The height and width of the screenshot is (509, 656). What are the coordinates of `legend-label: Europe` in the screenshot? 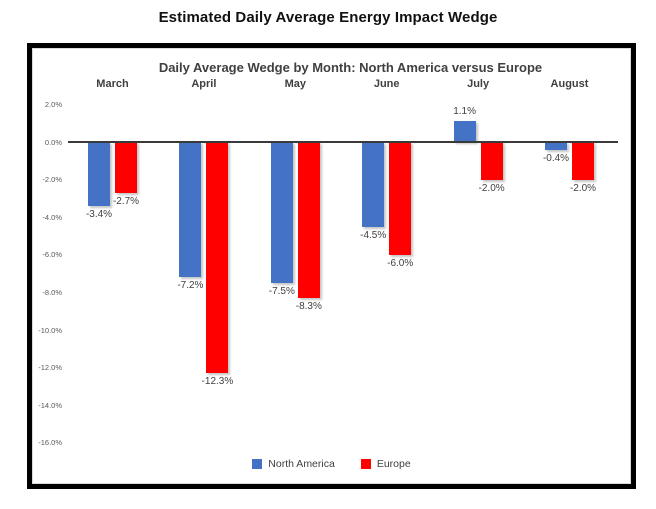 It's located at (393, 464).